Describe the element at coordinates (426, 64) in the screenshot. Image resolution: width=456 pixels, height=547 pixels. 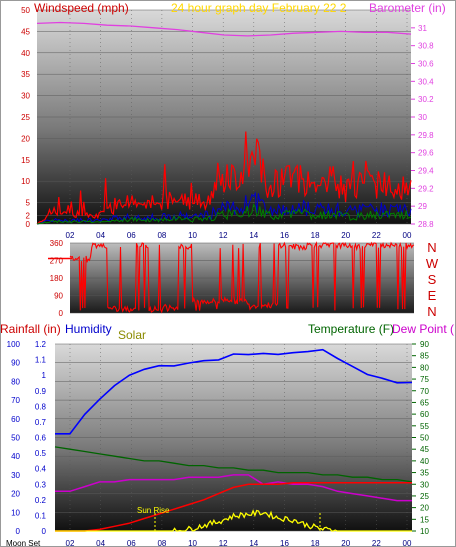
I see `barometer-tick-label: 30.6` at that location.